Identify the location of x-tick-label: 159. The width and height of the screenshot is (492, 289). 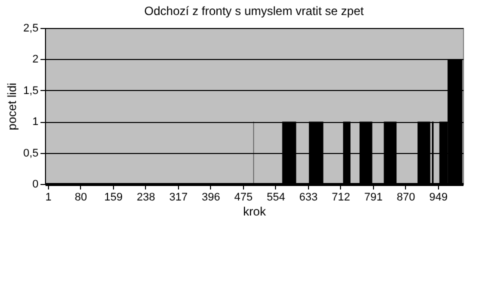
(113, 198).